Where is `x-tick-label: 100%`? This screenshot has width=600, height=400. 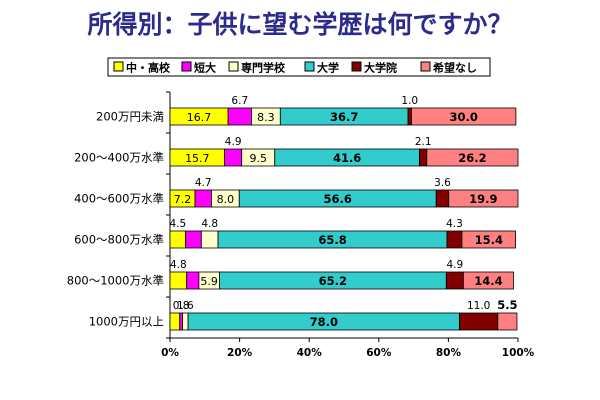
x-tick-label: 100% is located at coordinates (518, 353).